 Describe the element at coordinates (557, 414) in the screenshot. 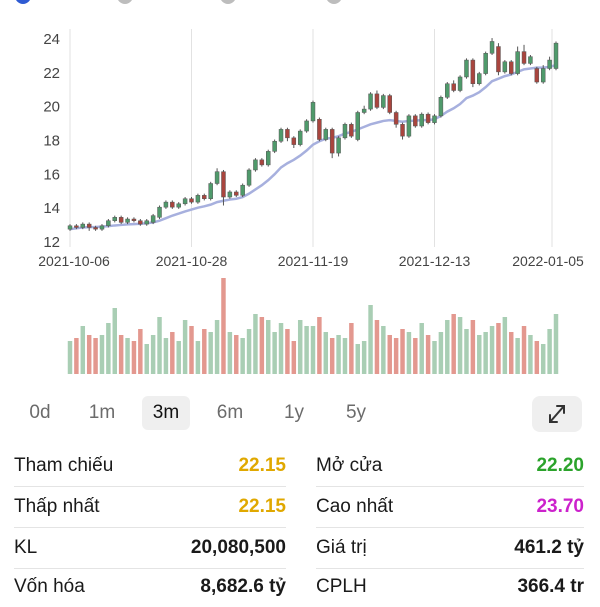

I see `expand-chart-button` at that location.